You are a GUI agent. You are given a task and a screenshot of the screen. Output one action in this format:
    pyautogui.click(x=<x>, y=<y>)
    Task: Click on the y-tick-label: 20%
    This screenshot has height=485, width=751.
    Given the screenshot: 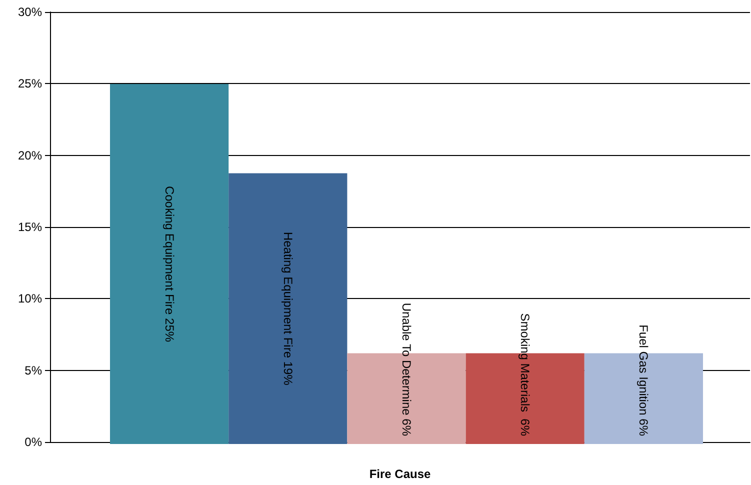 What is the action you would take?
    pyautogui.click(x=30, y=155)
    